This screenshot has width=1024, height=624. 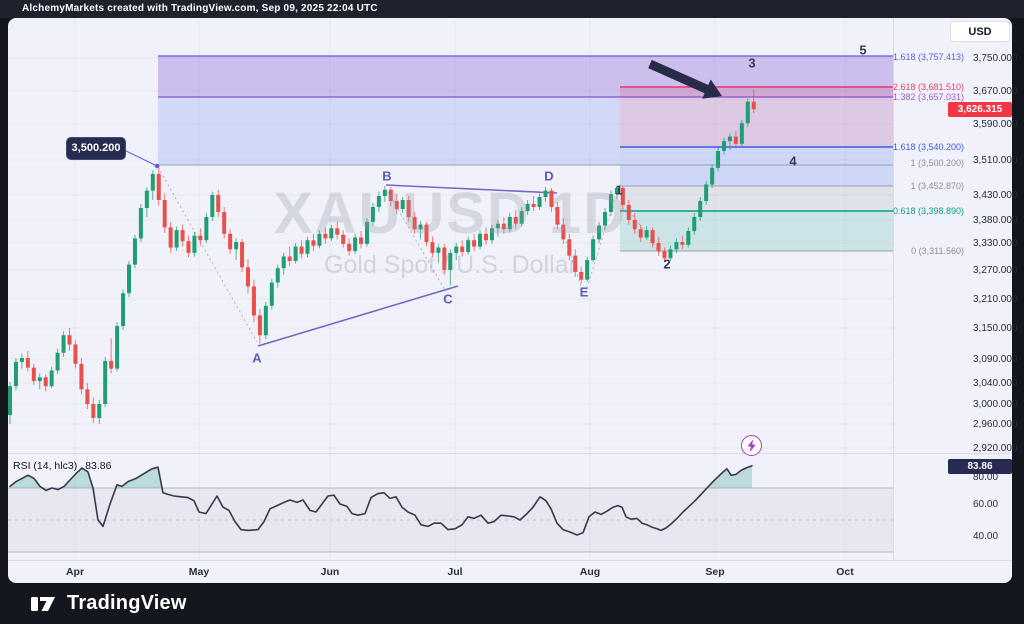 I want to click on flash-icon, so click(x=751, y=445).